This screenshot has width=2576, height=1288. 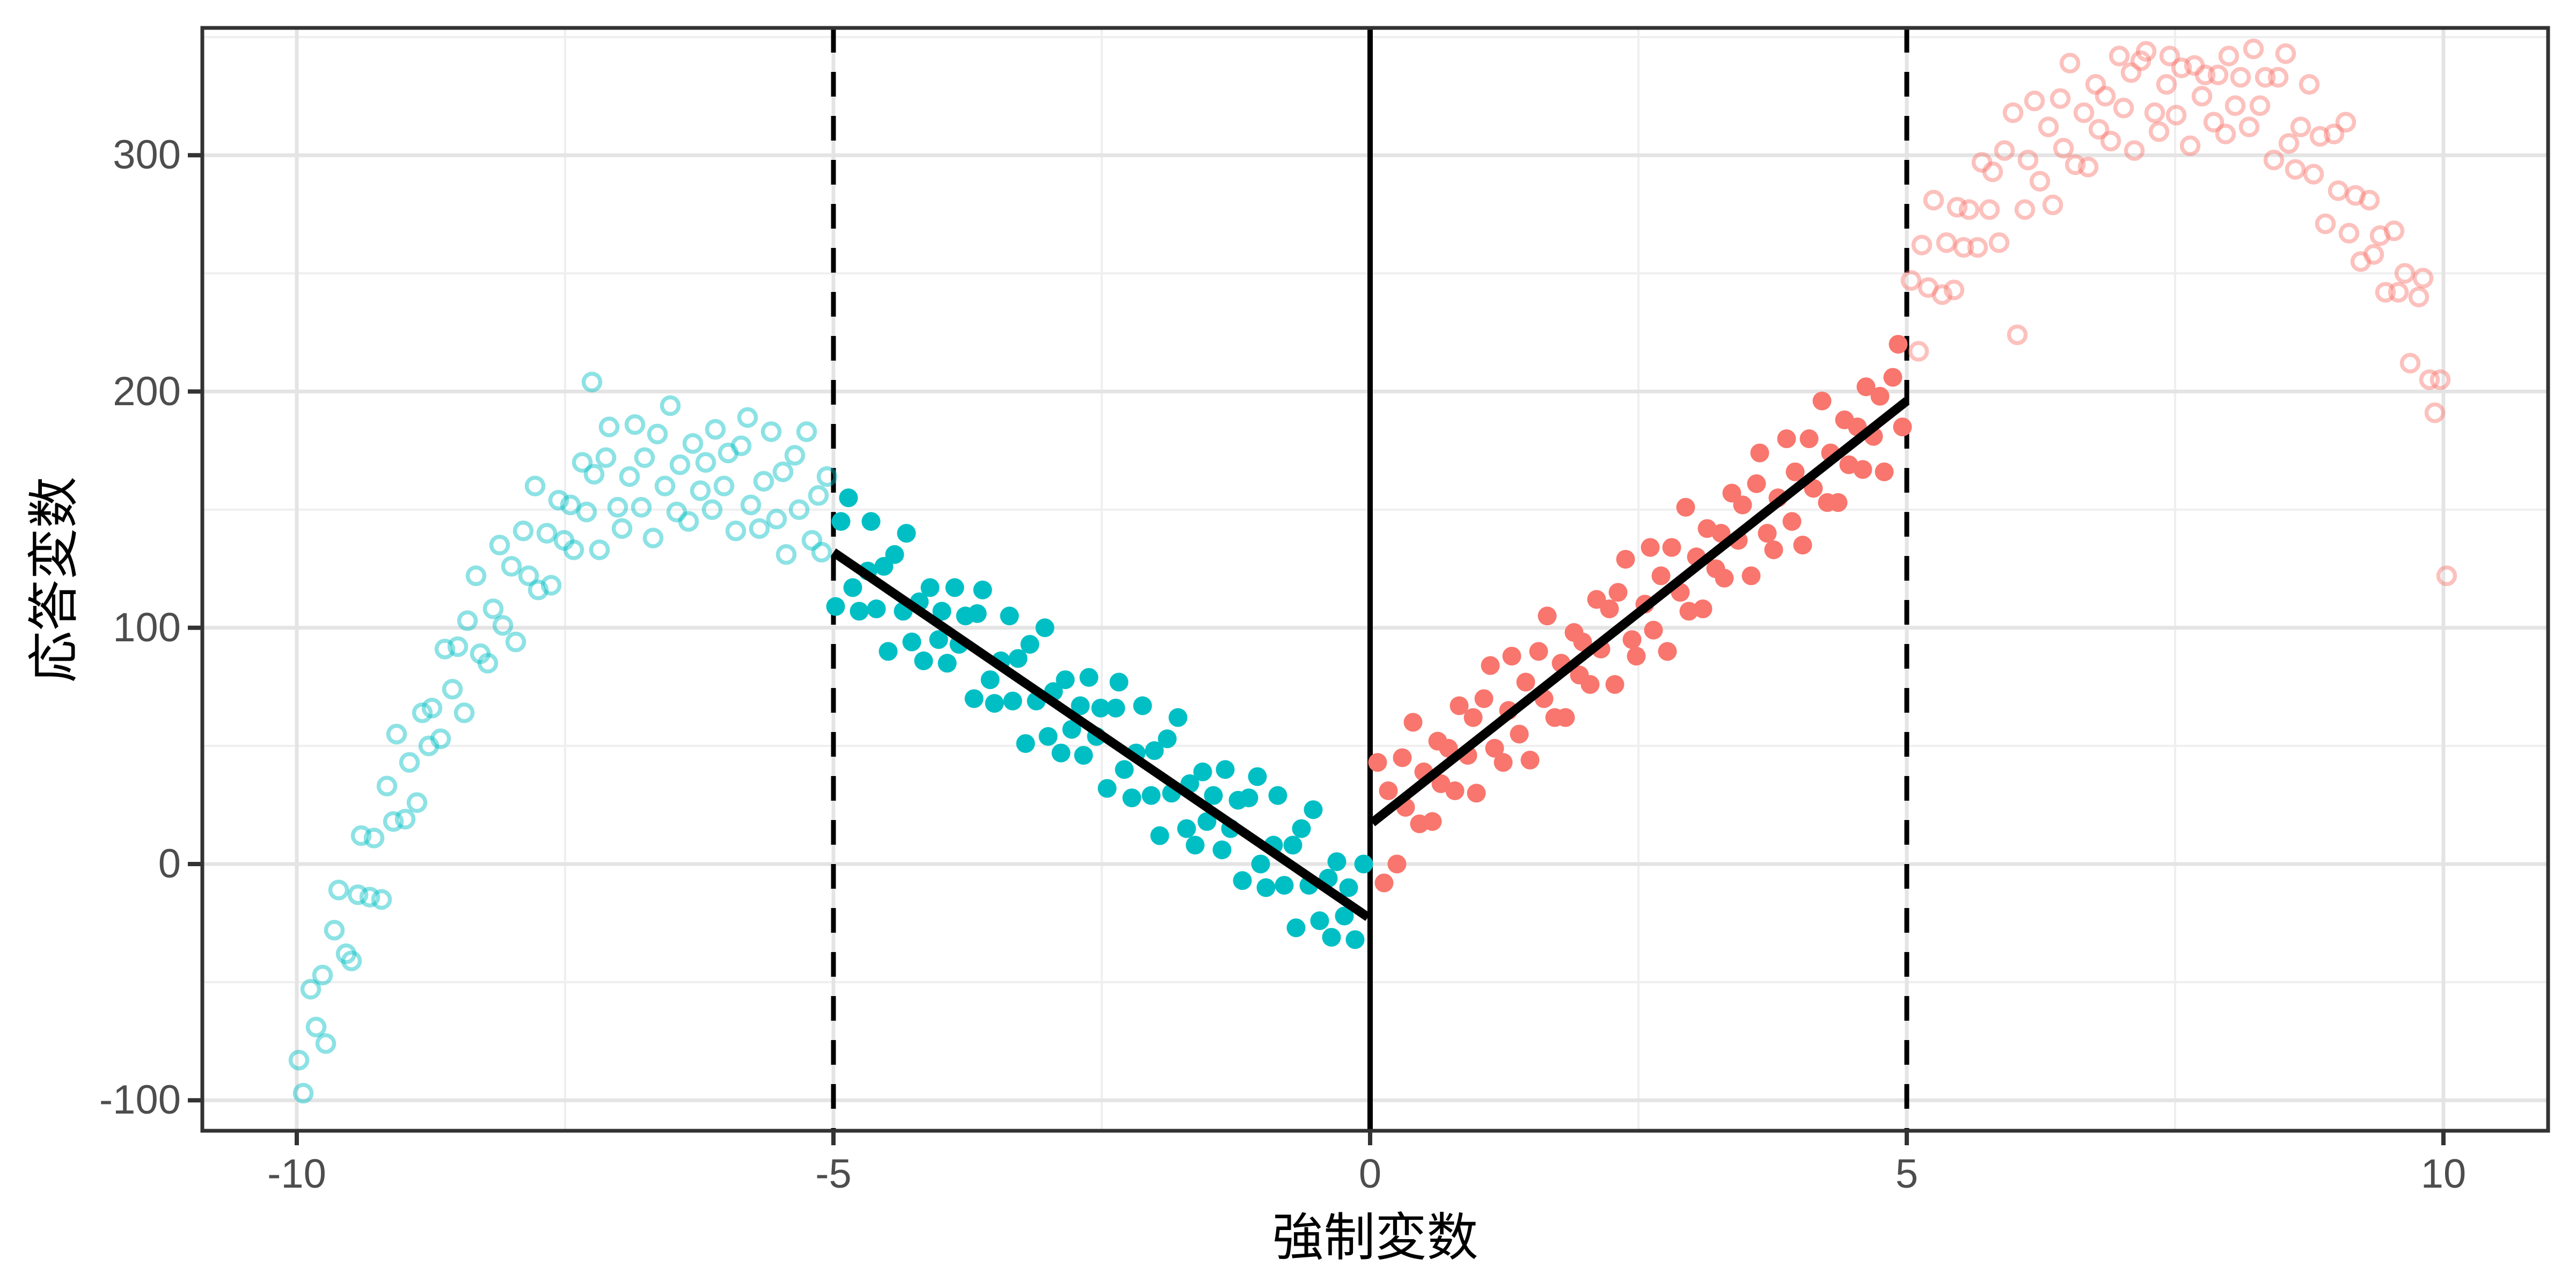 I want to click on left-fit-line, so click(x=1101, y=734).